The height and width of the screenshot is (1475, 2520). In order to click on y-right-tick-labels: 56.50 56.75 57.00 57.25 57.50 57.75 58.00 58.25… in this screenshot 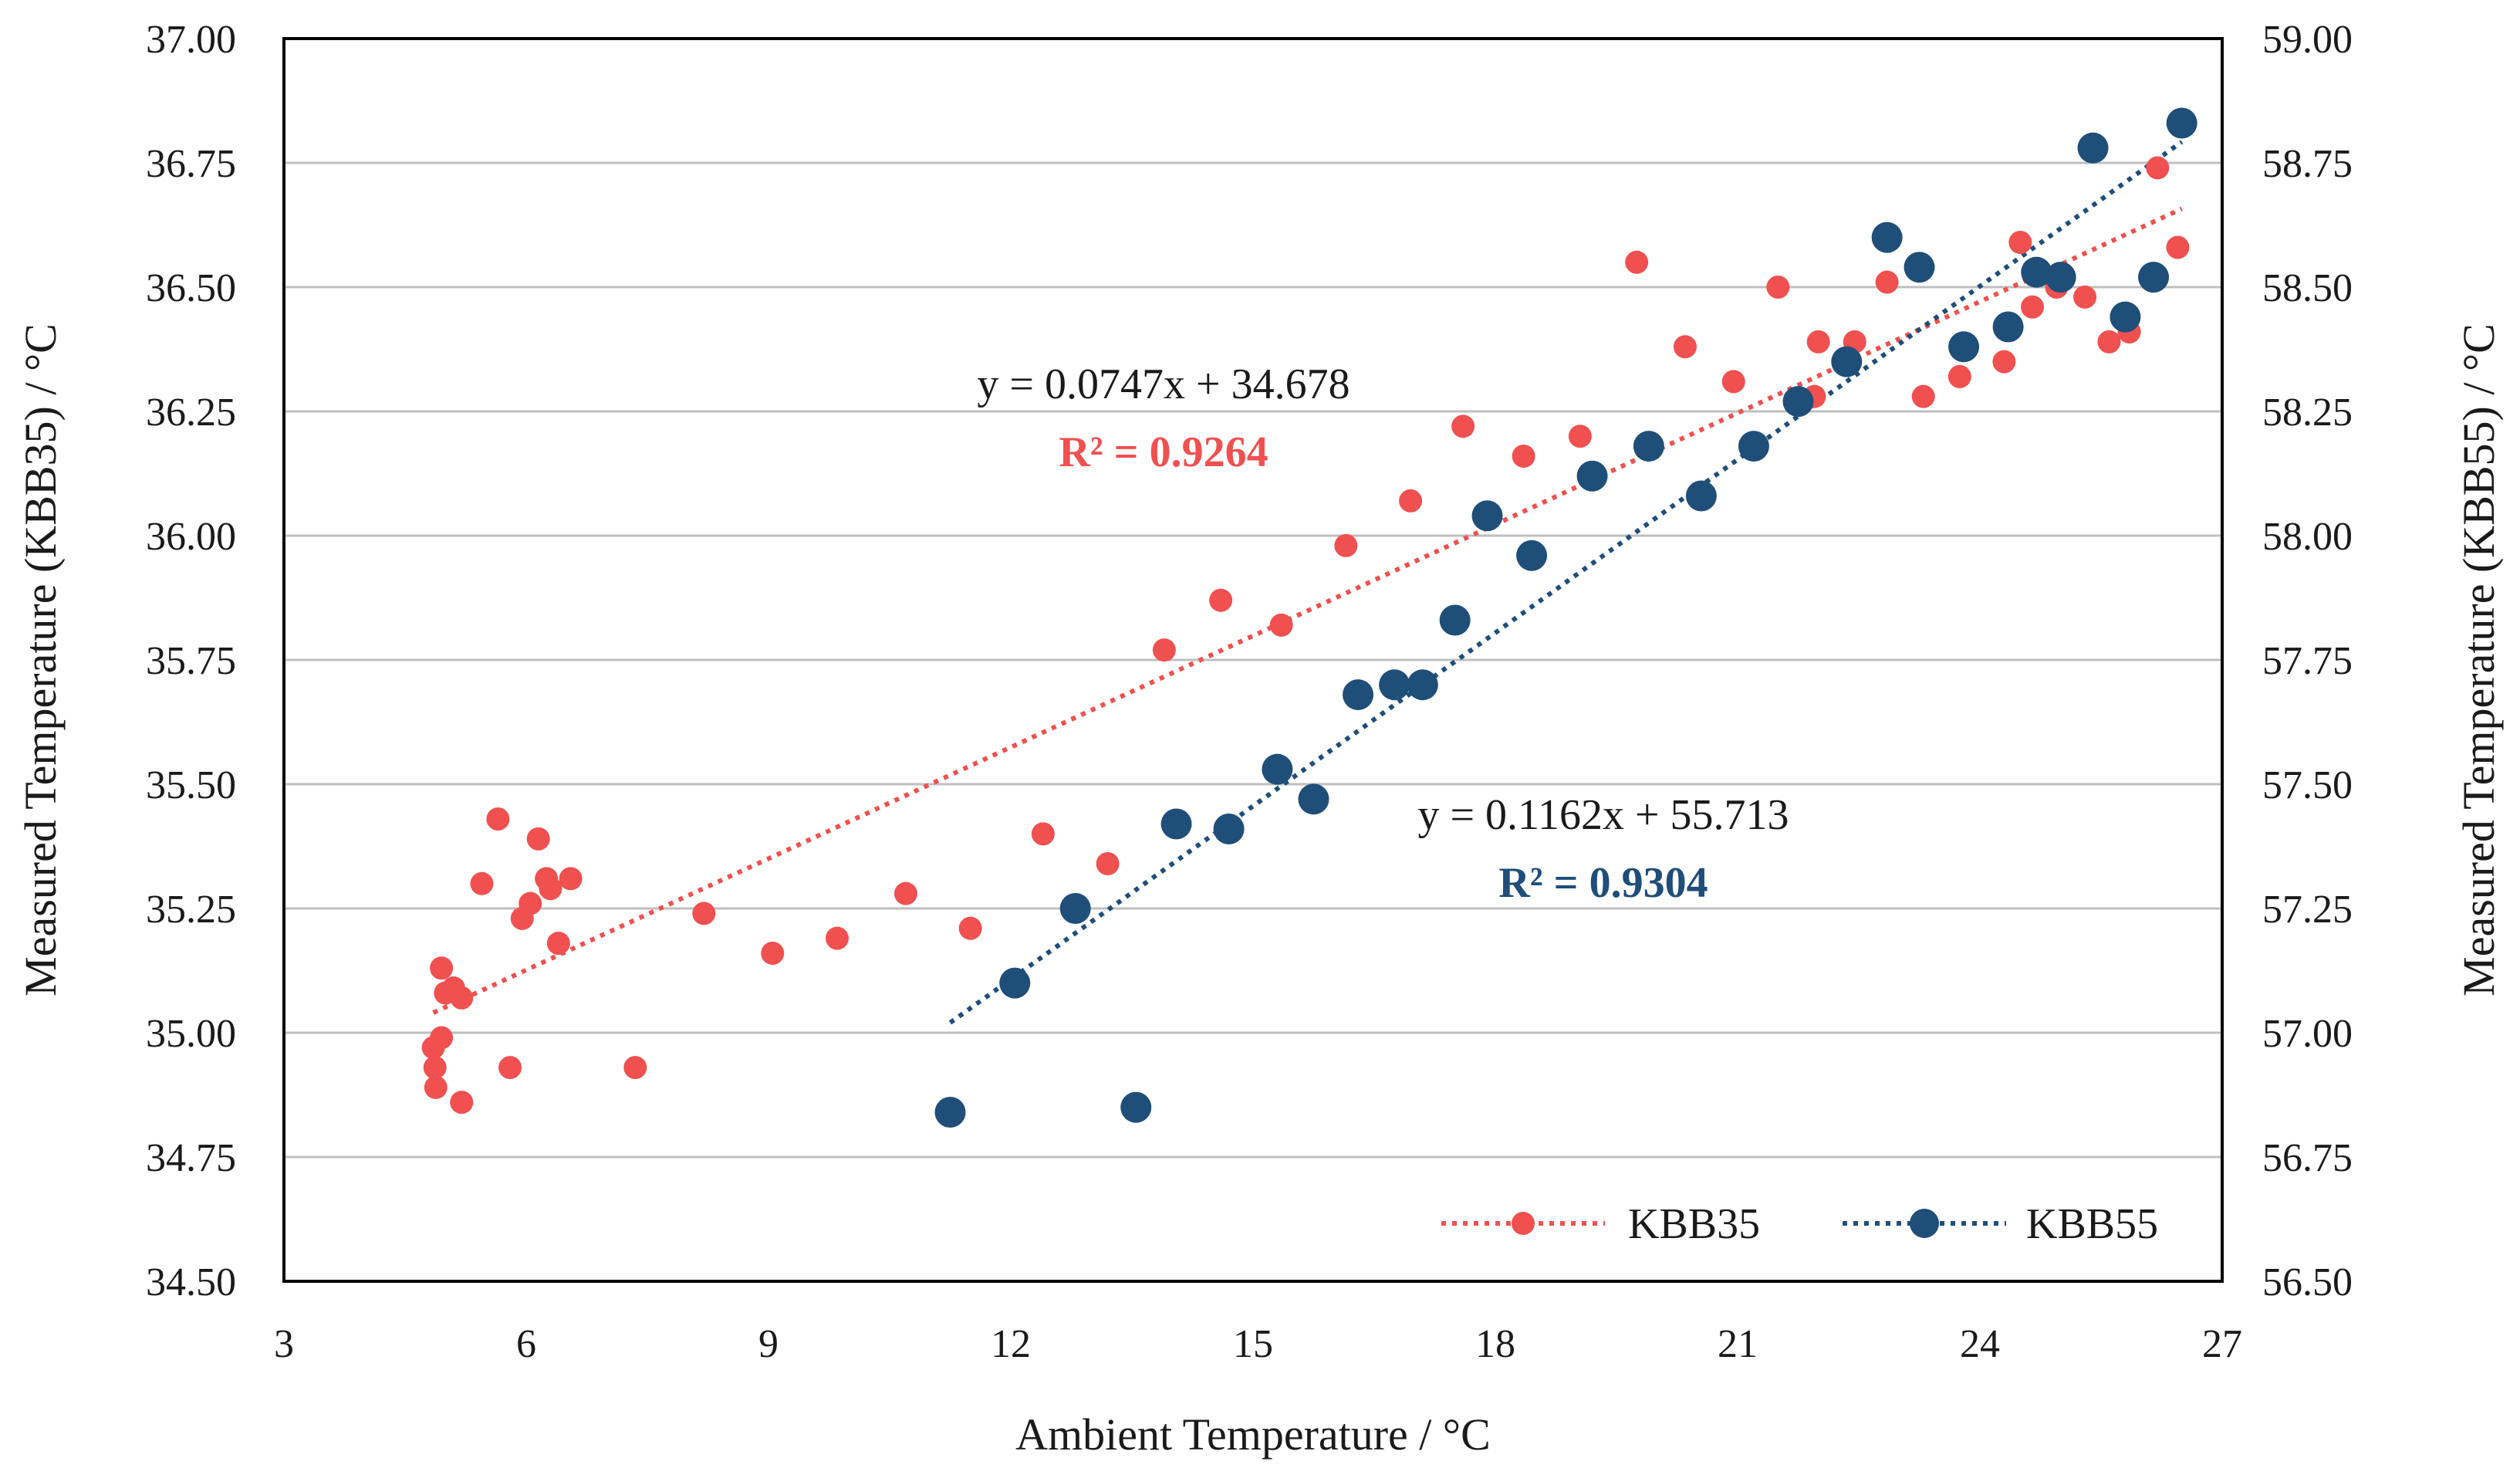, I will do `click(2307, 661)`.